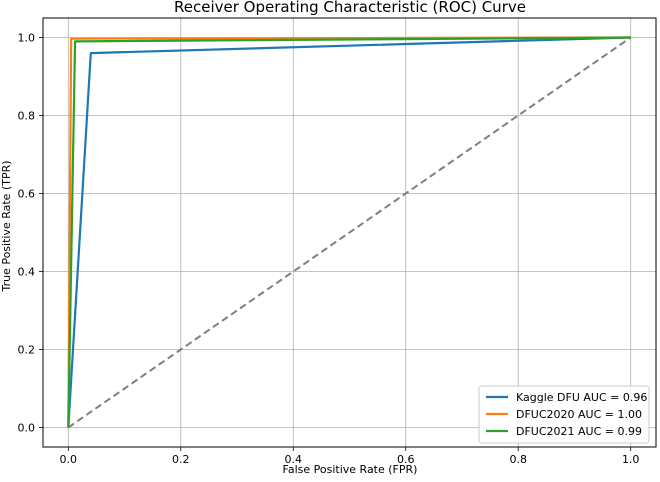  Describe the element at coordinates (406, 459) in the screenshot. I see `x-tick-label: 0.6` at that location.